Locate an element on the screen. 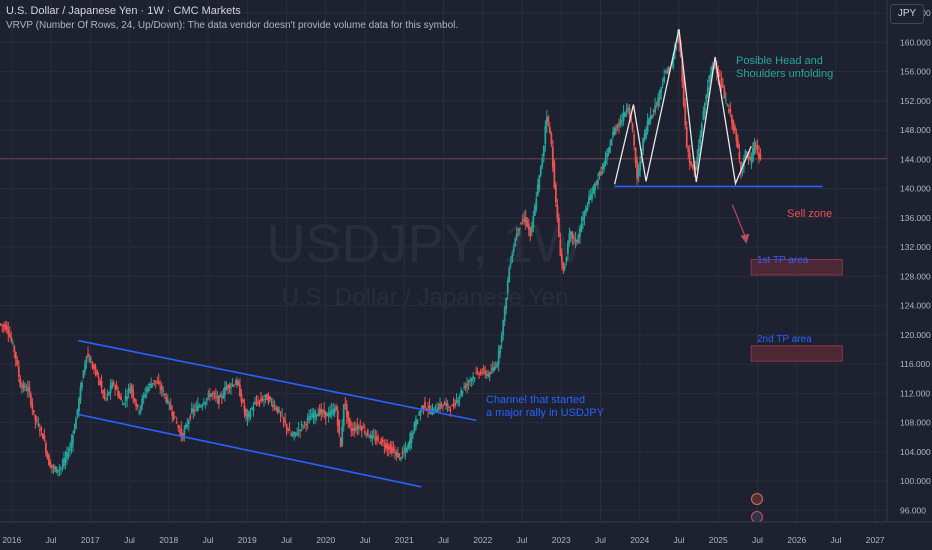 The image size is (932, 550). channel-lower-line is located at coordinates (250, 450).